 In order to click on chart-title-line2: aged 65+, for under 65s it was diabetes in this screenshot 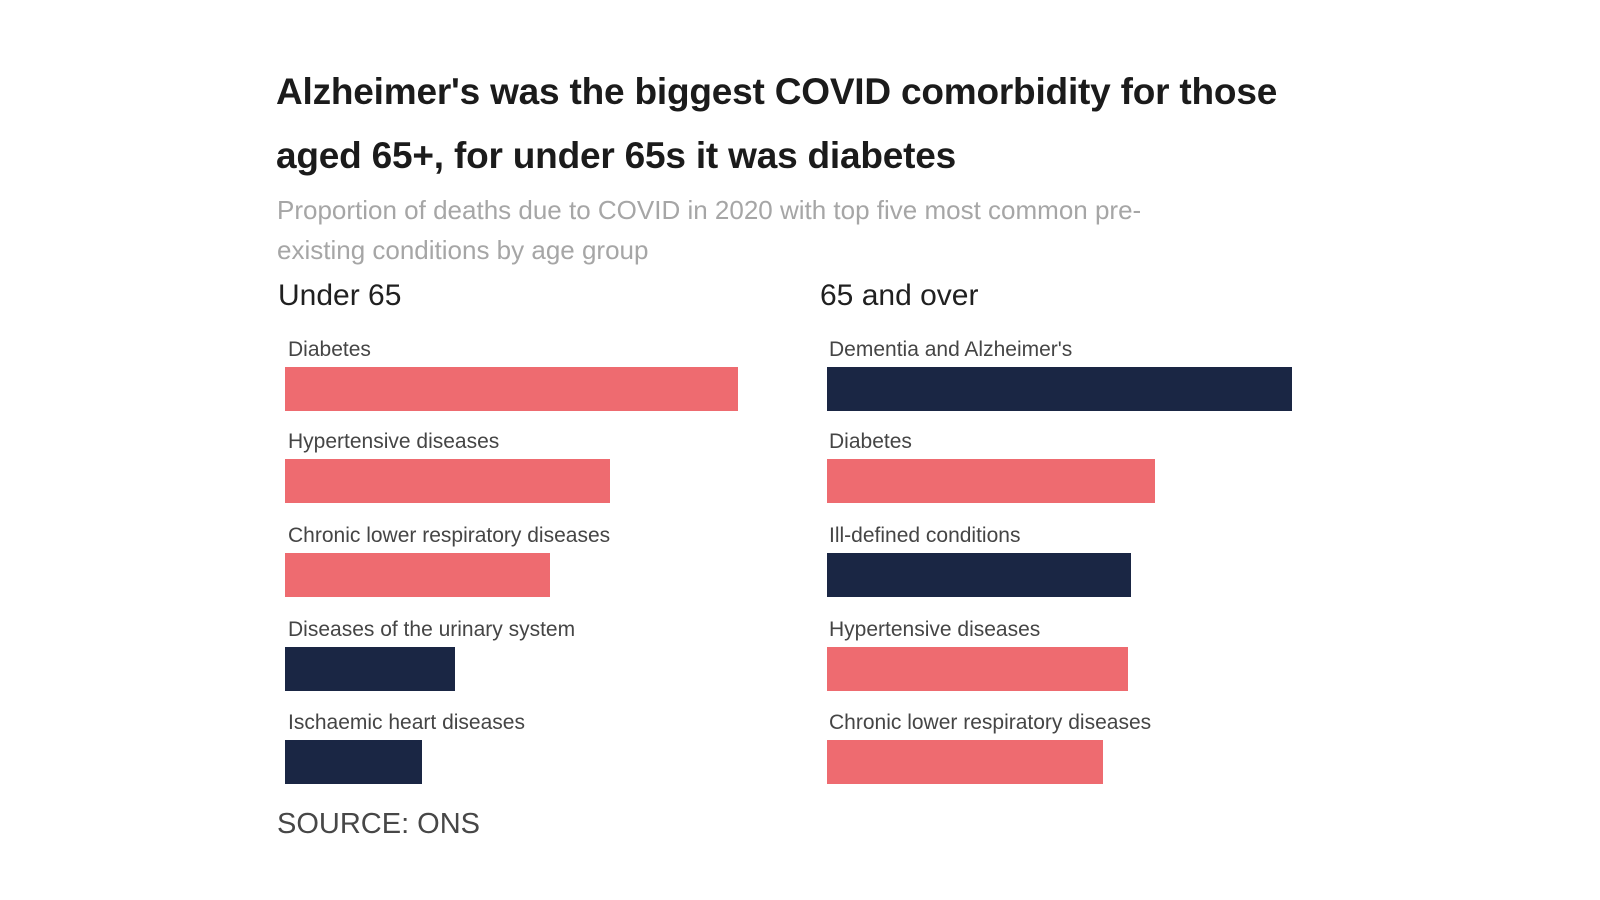, I will do `click(616, 155)`.